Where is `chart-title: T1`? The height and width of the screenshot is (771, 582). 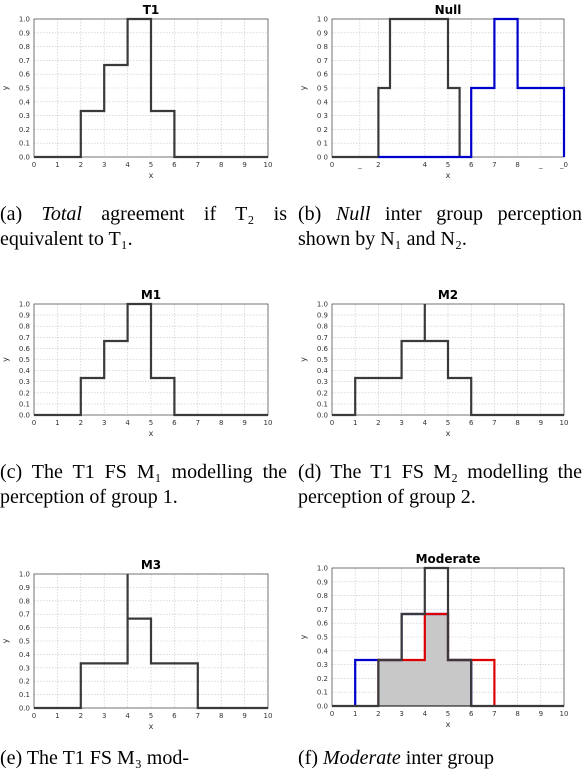
chart-title: T1 is located at coordinates (151, 10).